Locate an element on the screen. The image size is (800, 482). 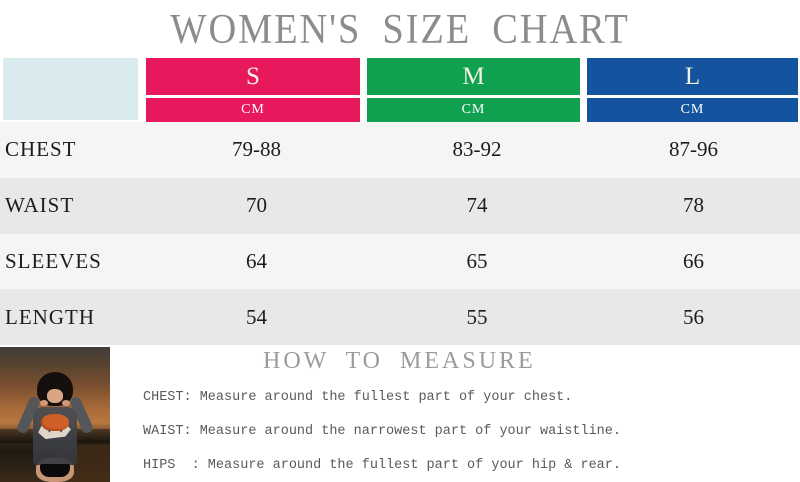
waist-m-value: 74 is located at coordinates (477, 205).